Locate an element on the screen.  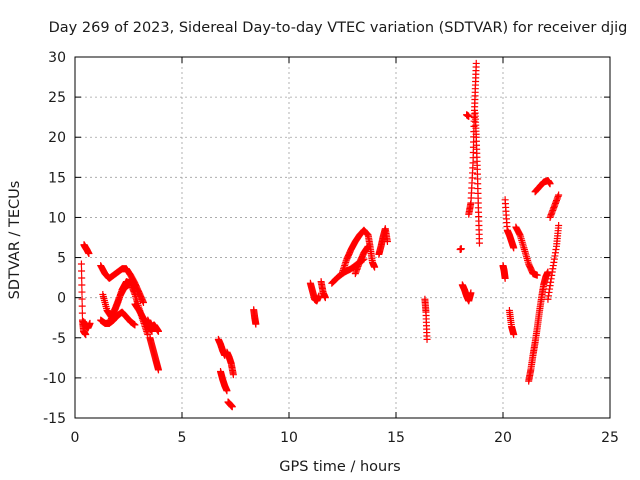
x-tick-label: 5 is located at coordinates (182, 438).